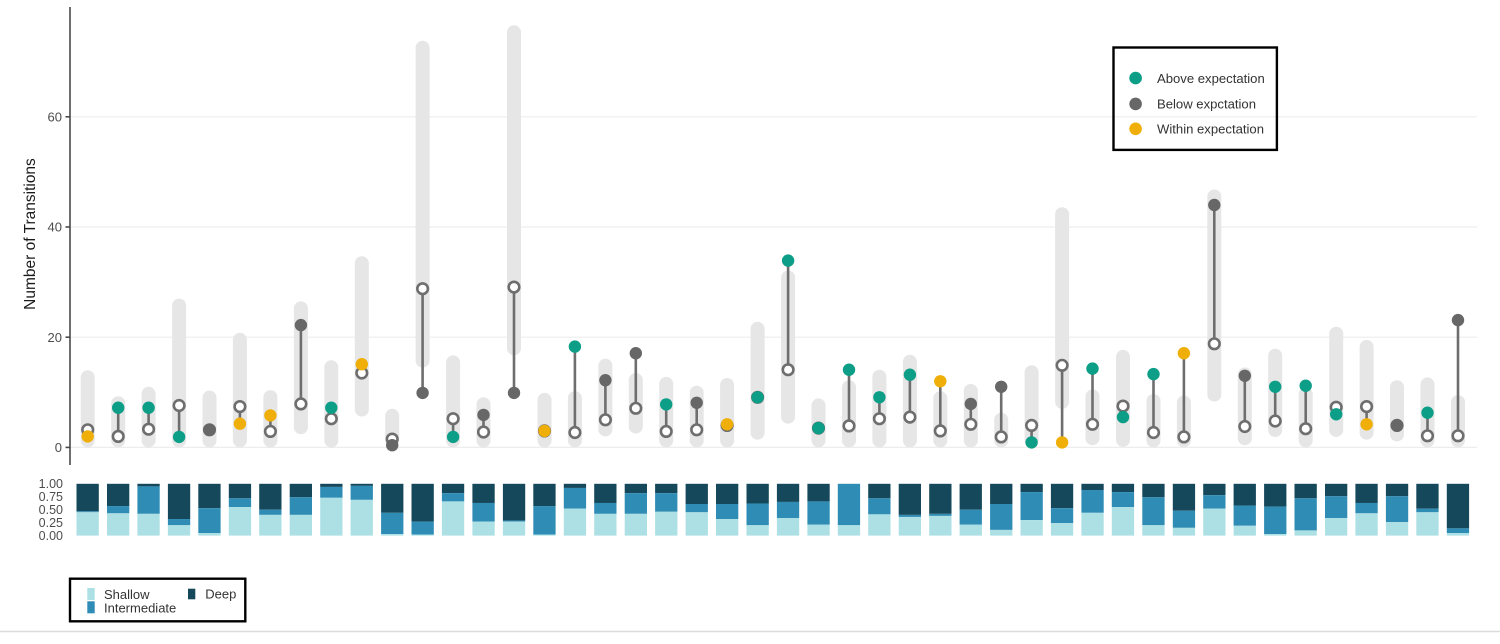  I want to click on svg-text: Below expctation, so click(1206, 104).